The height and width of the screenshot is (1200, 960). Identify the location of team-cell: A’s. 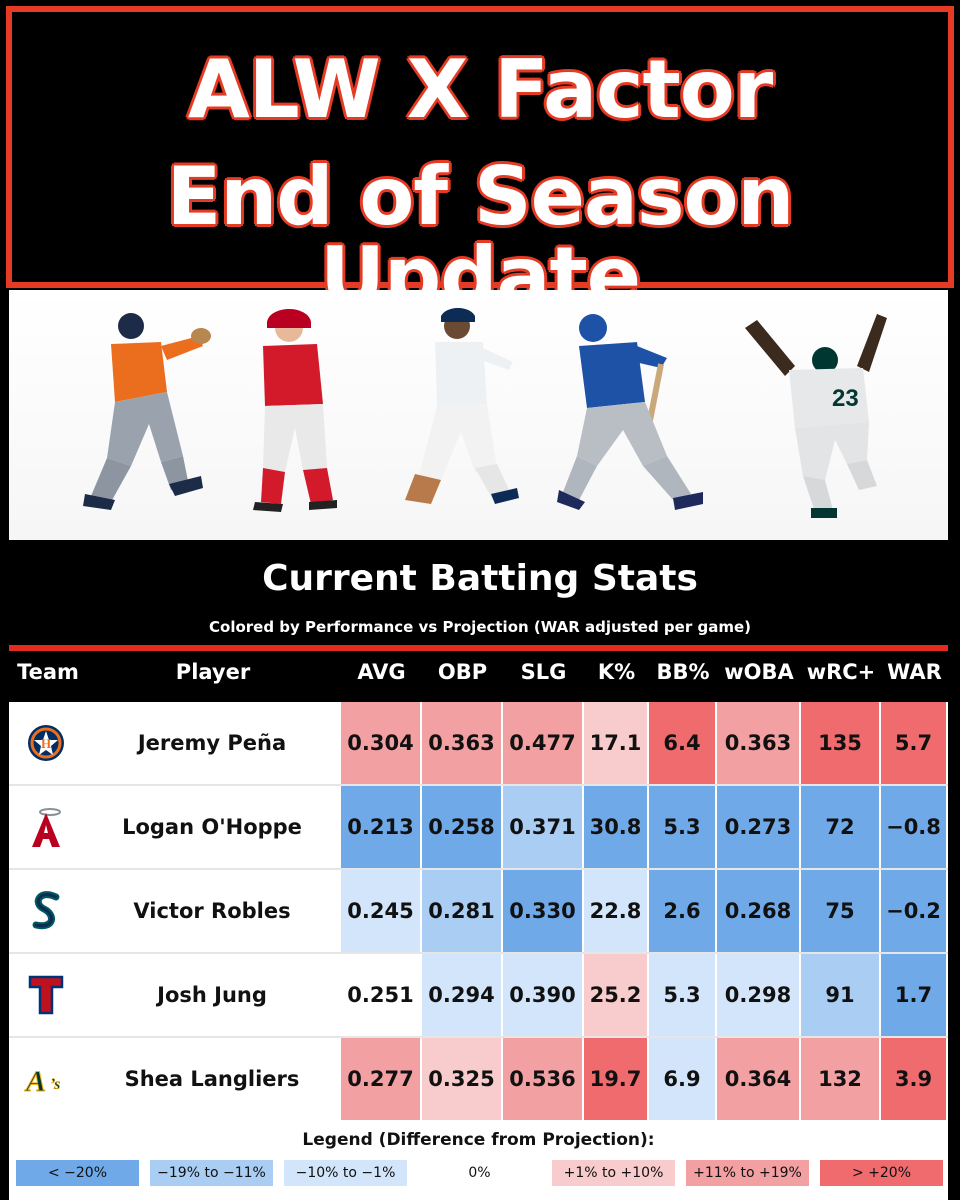
(47, 1079).